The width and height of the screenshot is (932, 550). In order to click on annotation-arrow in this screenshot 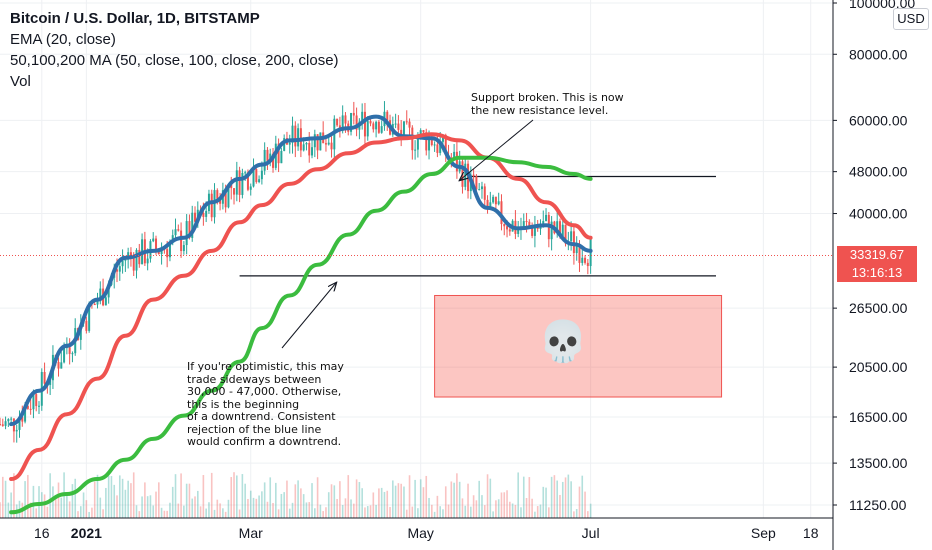, I will do `click(497, 149)`.